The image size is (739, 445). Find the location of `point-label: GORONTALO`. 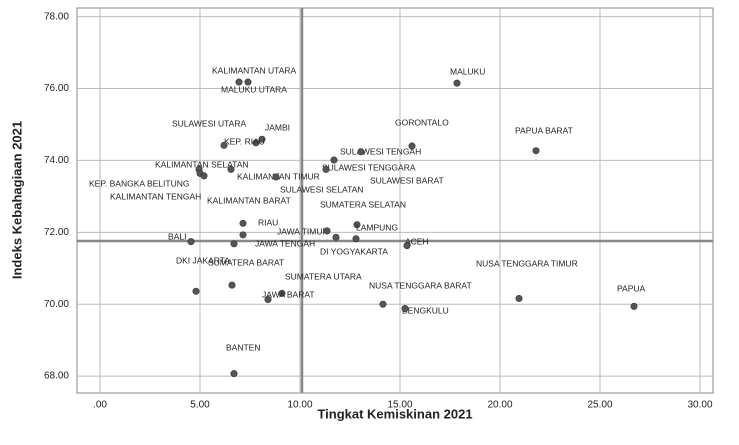

point-label: GORONTALO is located at coordinates (422, 122).